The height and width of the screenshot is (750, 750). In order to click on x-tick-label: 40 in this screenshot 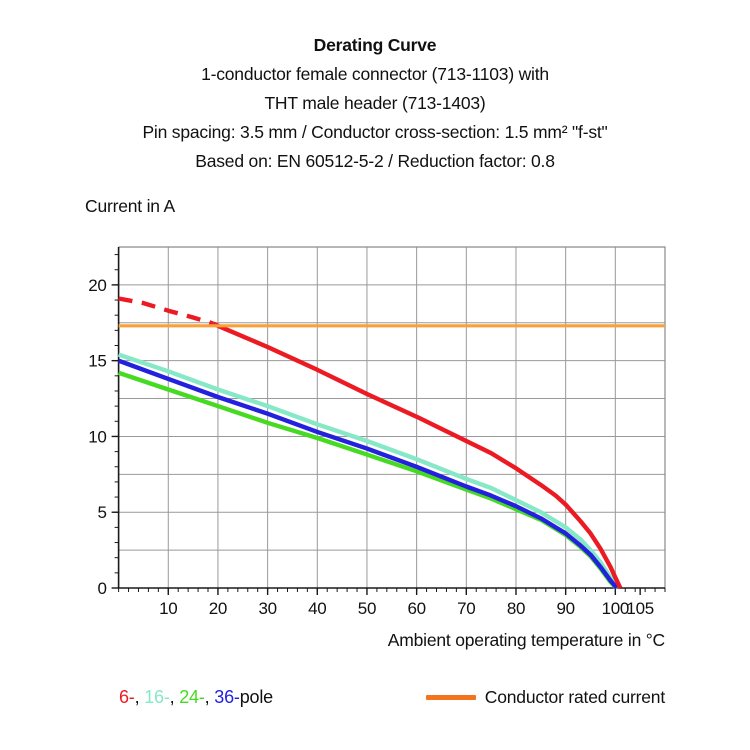, I will do `click(317, 608)`.